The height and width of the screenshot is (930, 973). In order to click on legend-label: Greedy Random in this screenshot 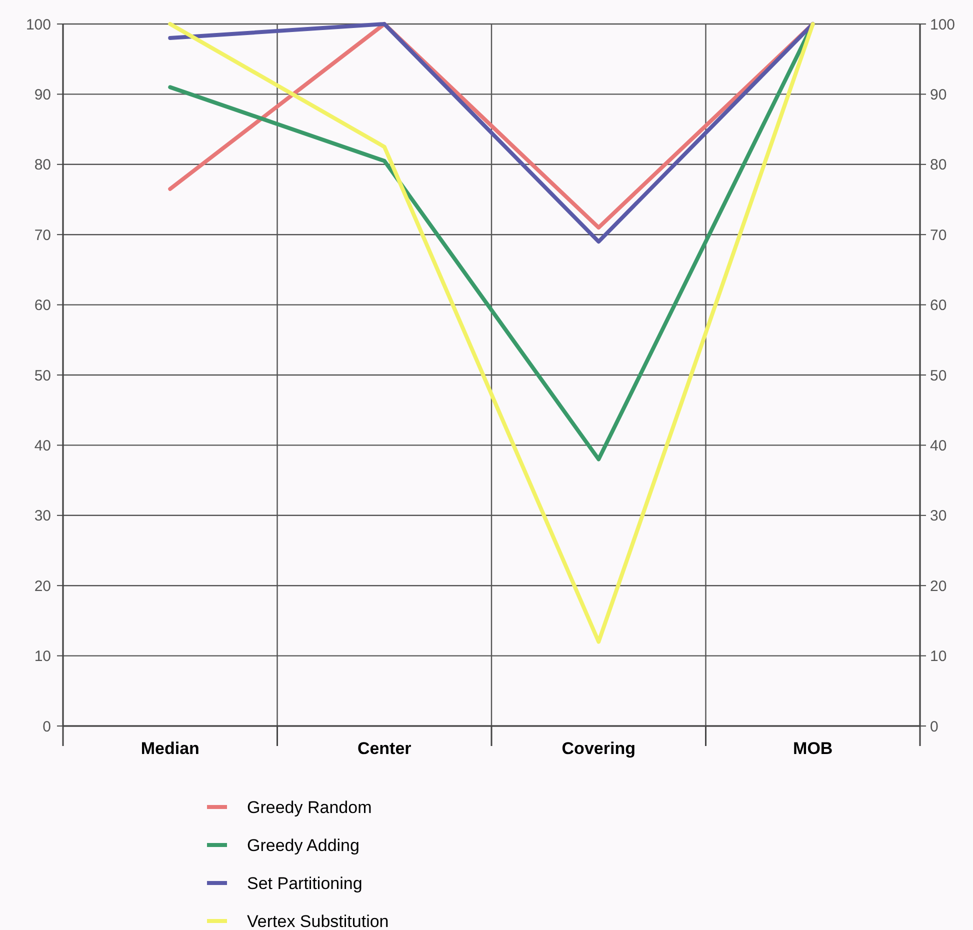, I will do `click(309, 807)`.